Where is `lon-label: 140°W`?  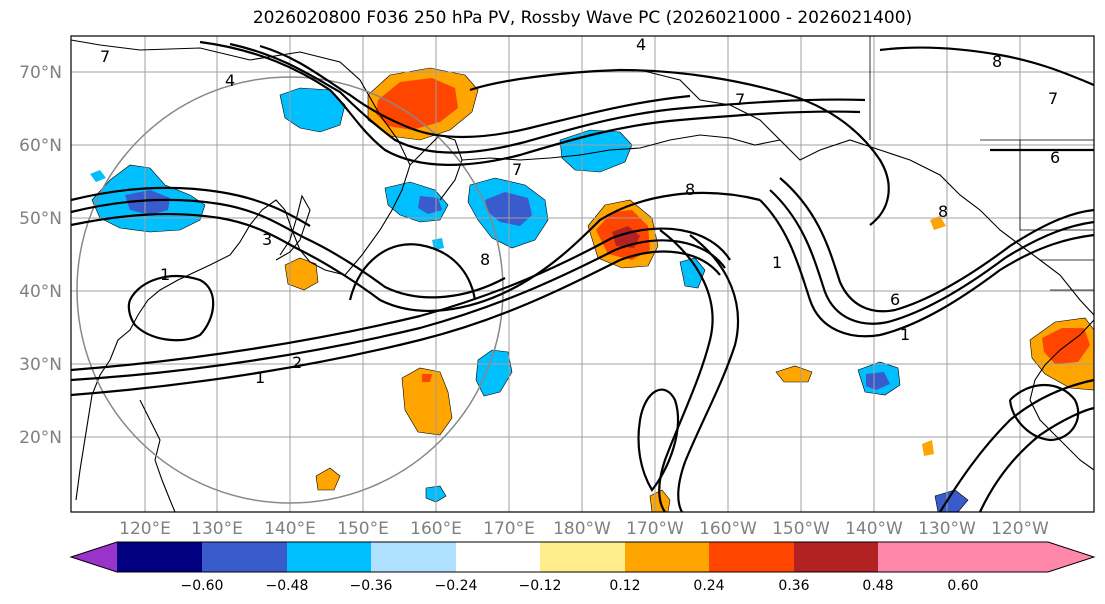 lon-label: 140°W is located at coordinates (874, 529).